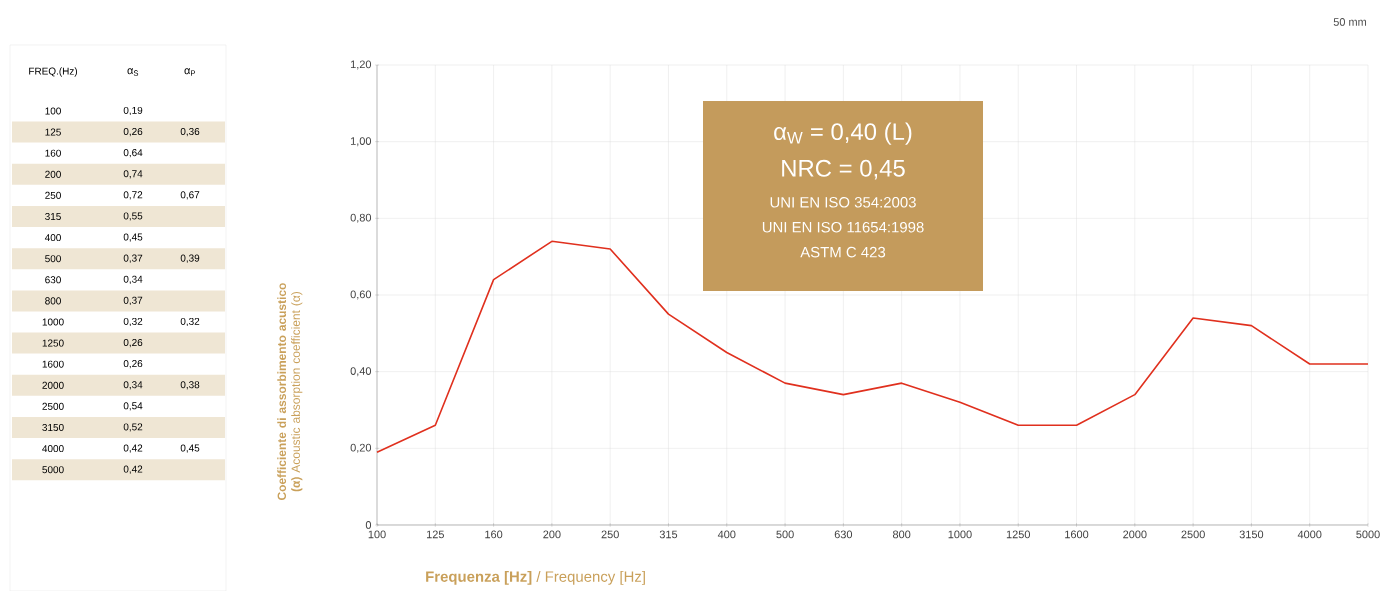  Describe the element at coordinates (361, 65) in the screenshot. I see `y-tick-label: 1,20` at that location.